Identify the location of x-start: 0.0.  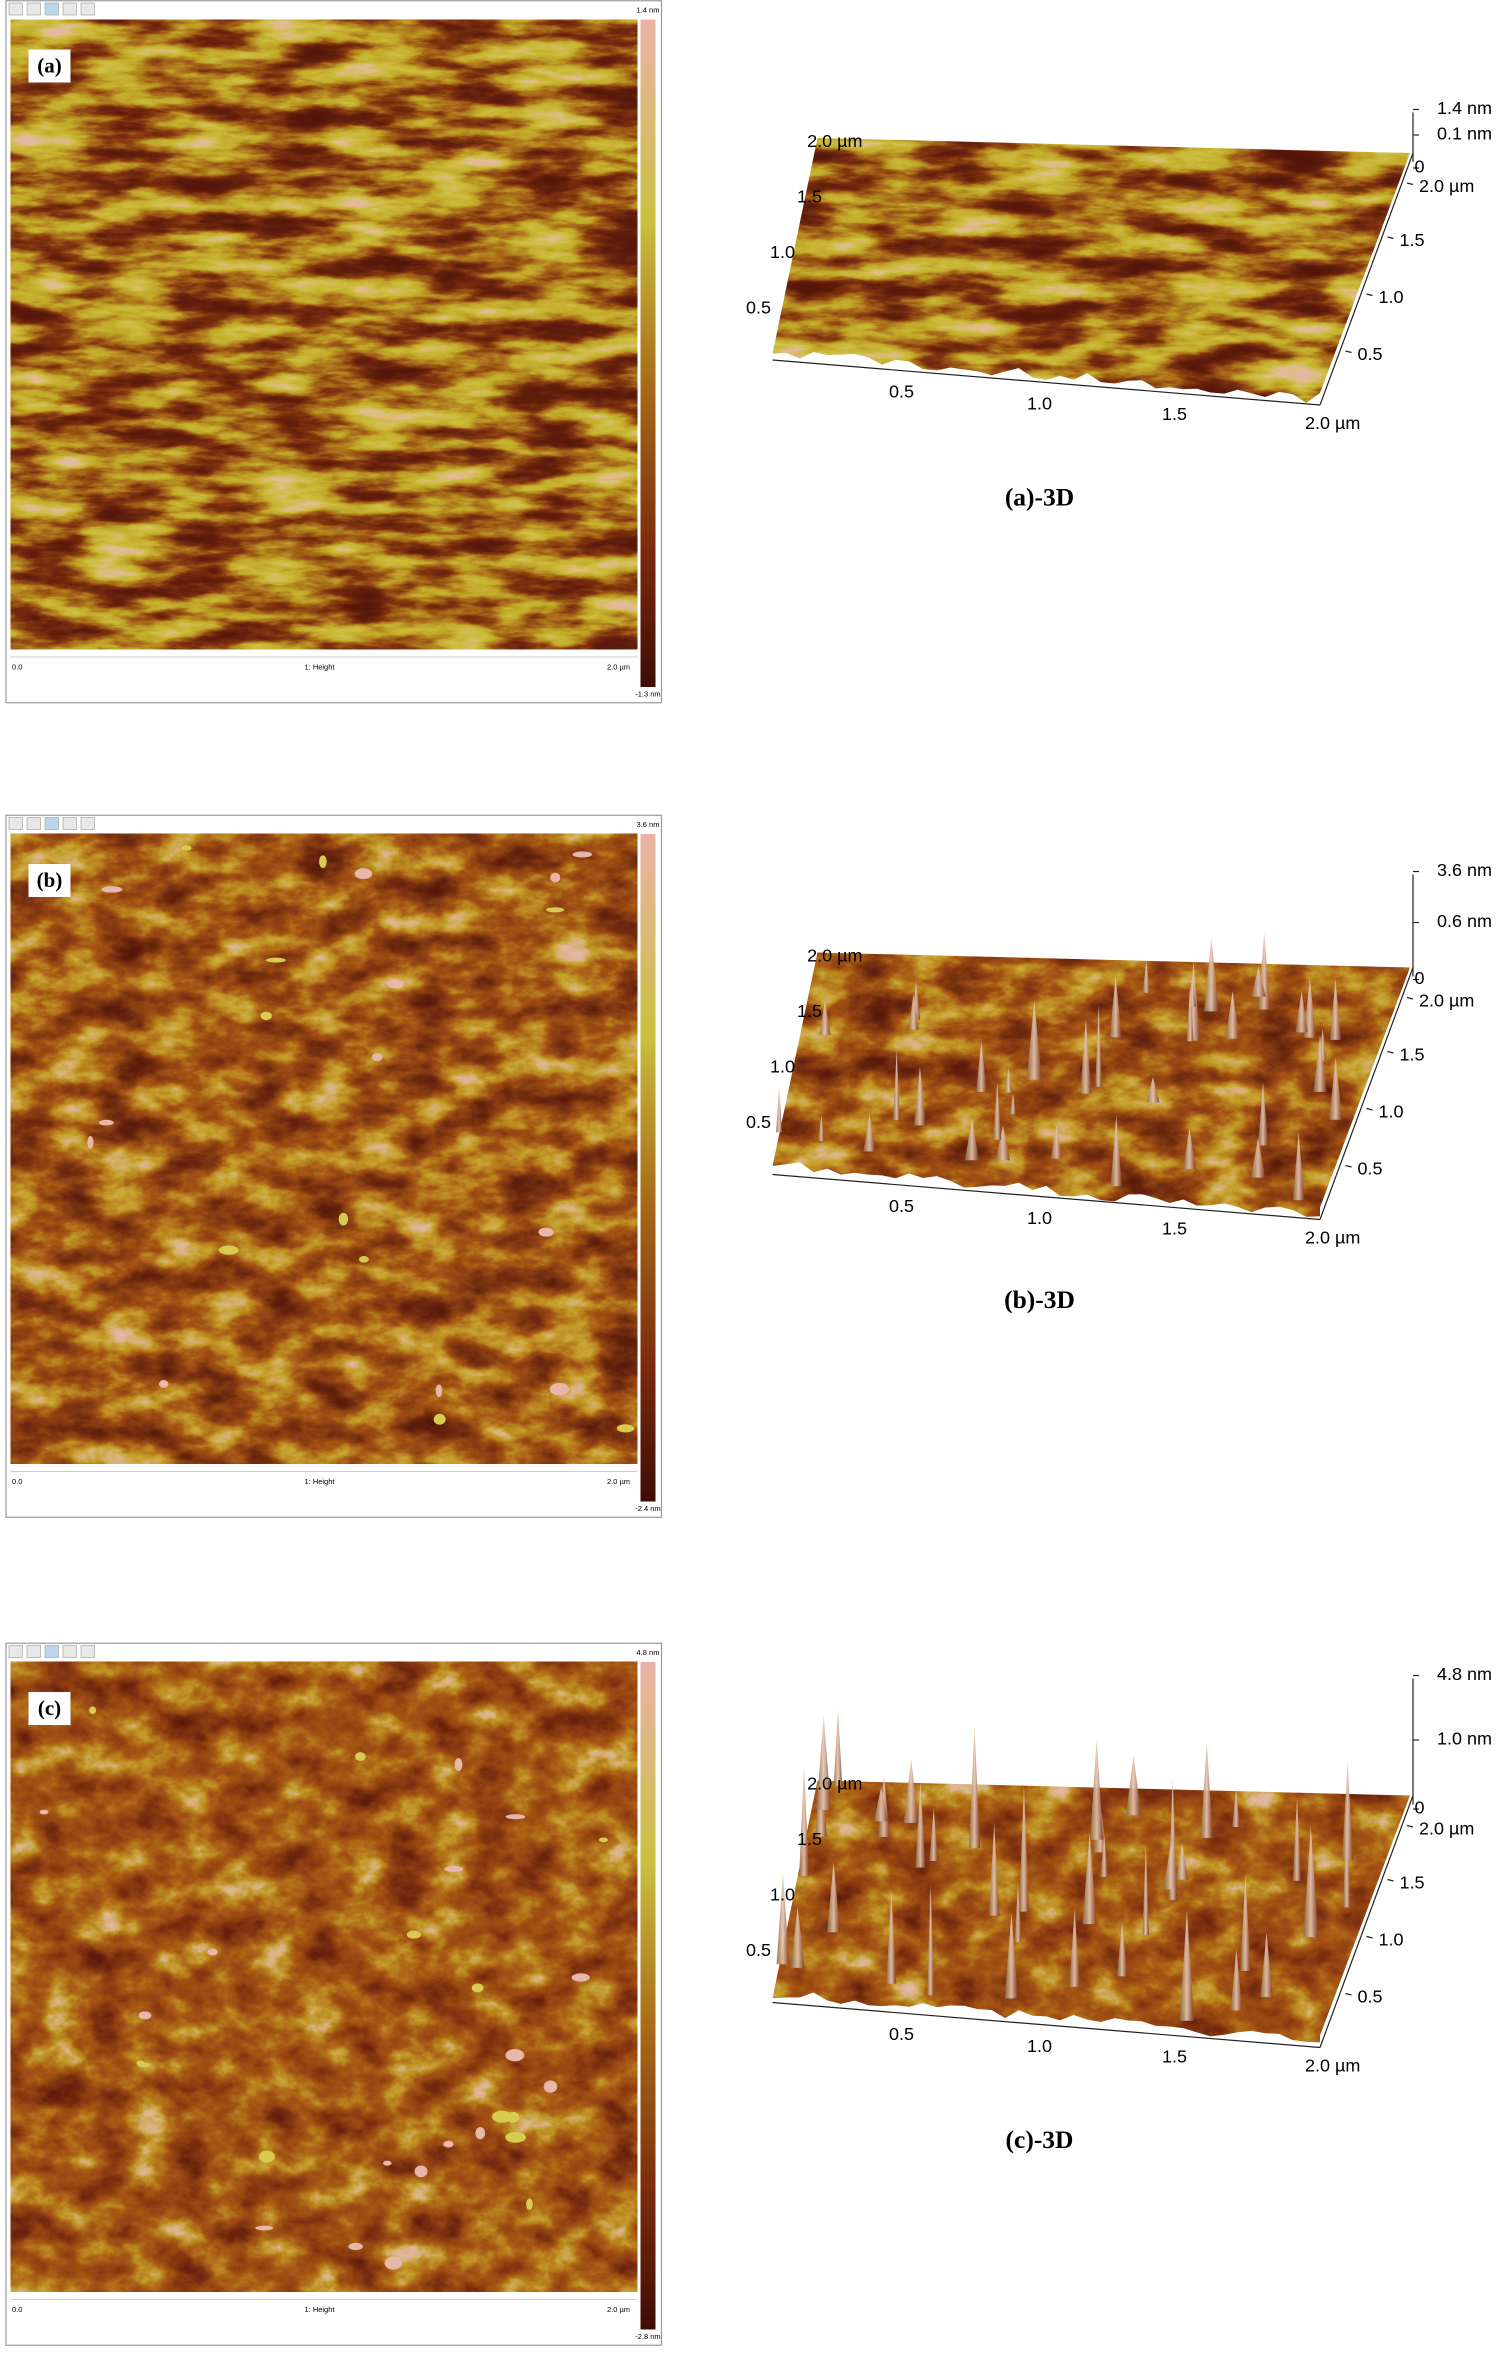
(17, 666).